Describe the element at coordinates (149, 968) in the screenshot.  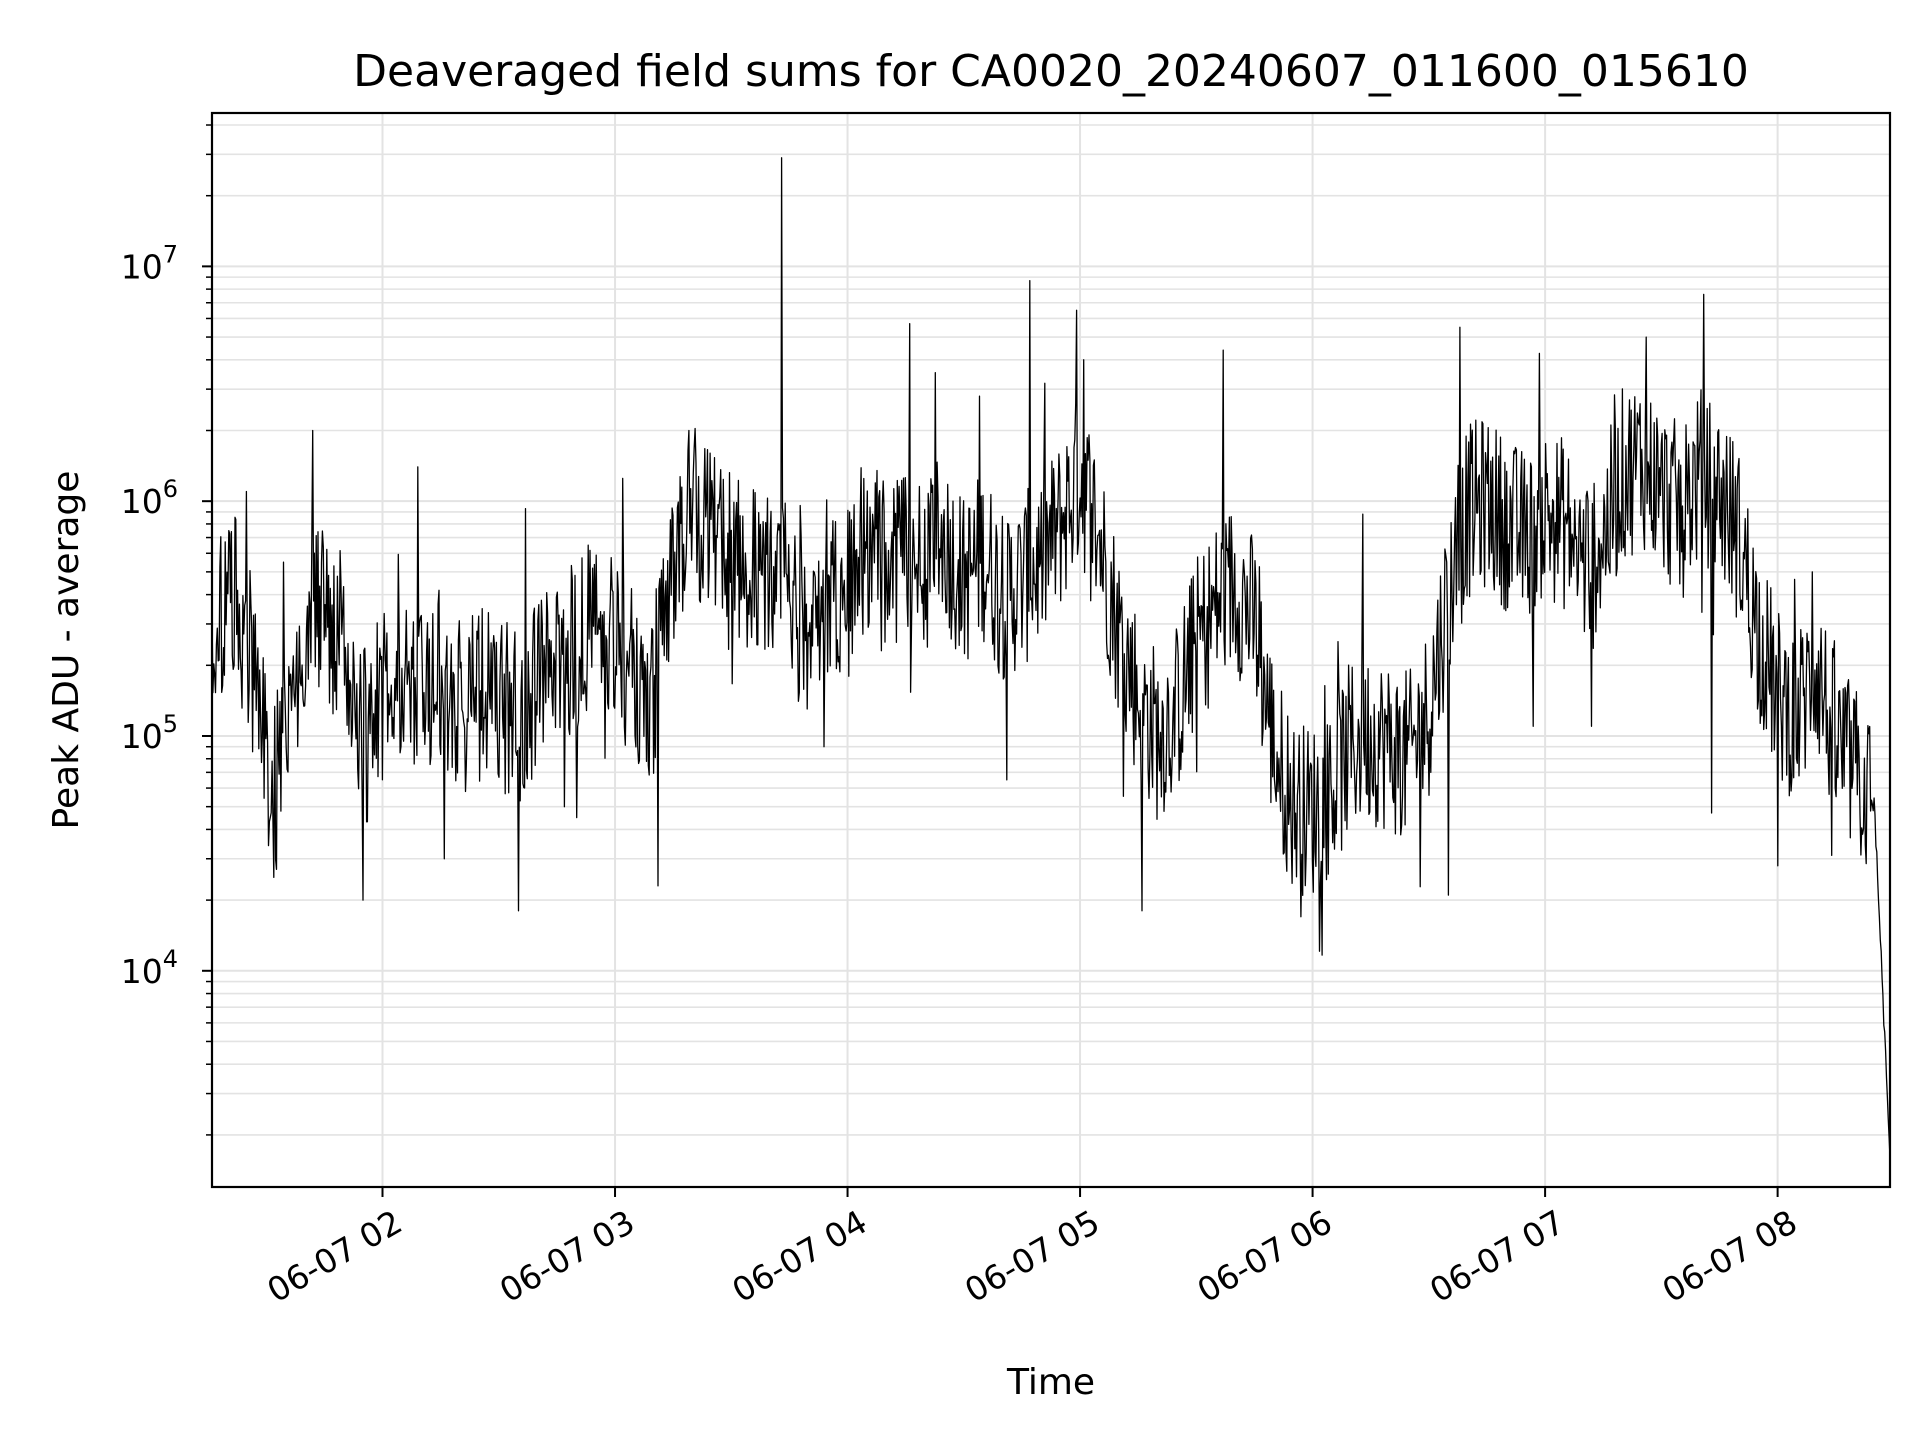
I see `y-tick-label: 10⁴` at that location.